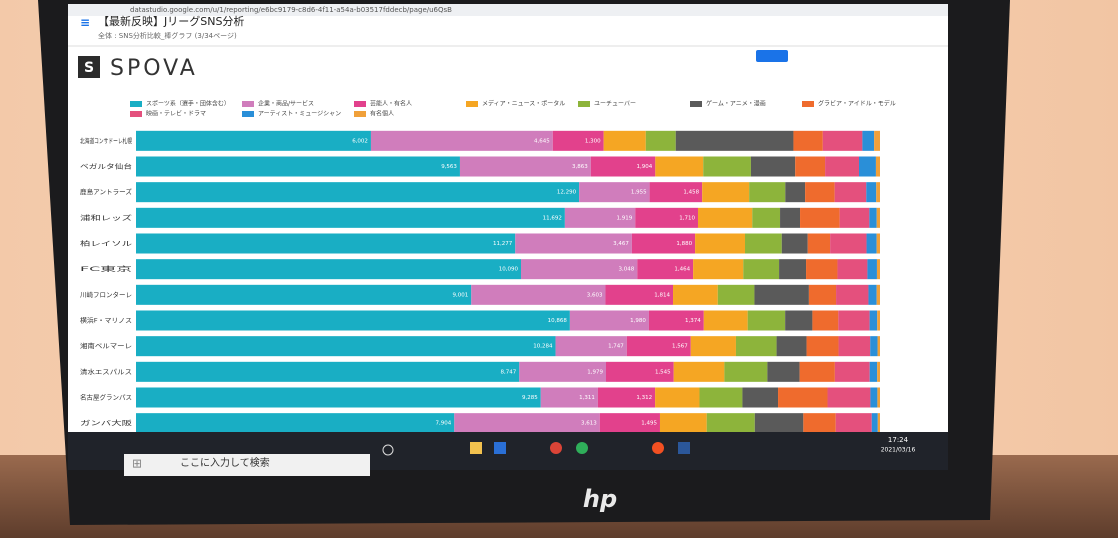 The height and width of the screenshot is (538, 1118). I want to click on logo-box, so click(89, 67).